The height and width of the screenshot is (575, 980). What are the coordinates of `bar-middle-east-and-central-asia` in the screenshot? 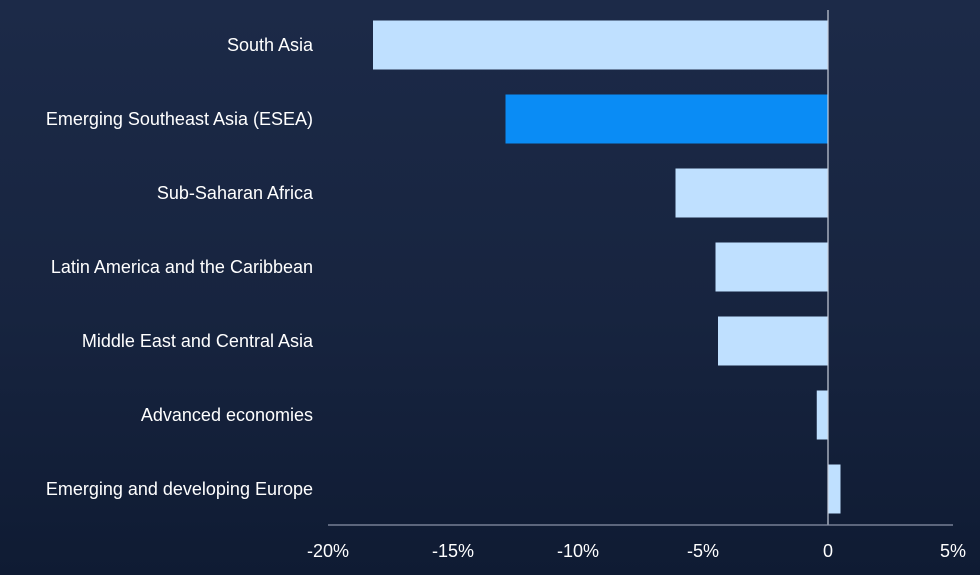 It's located at (773, 341).